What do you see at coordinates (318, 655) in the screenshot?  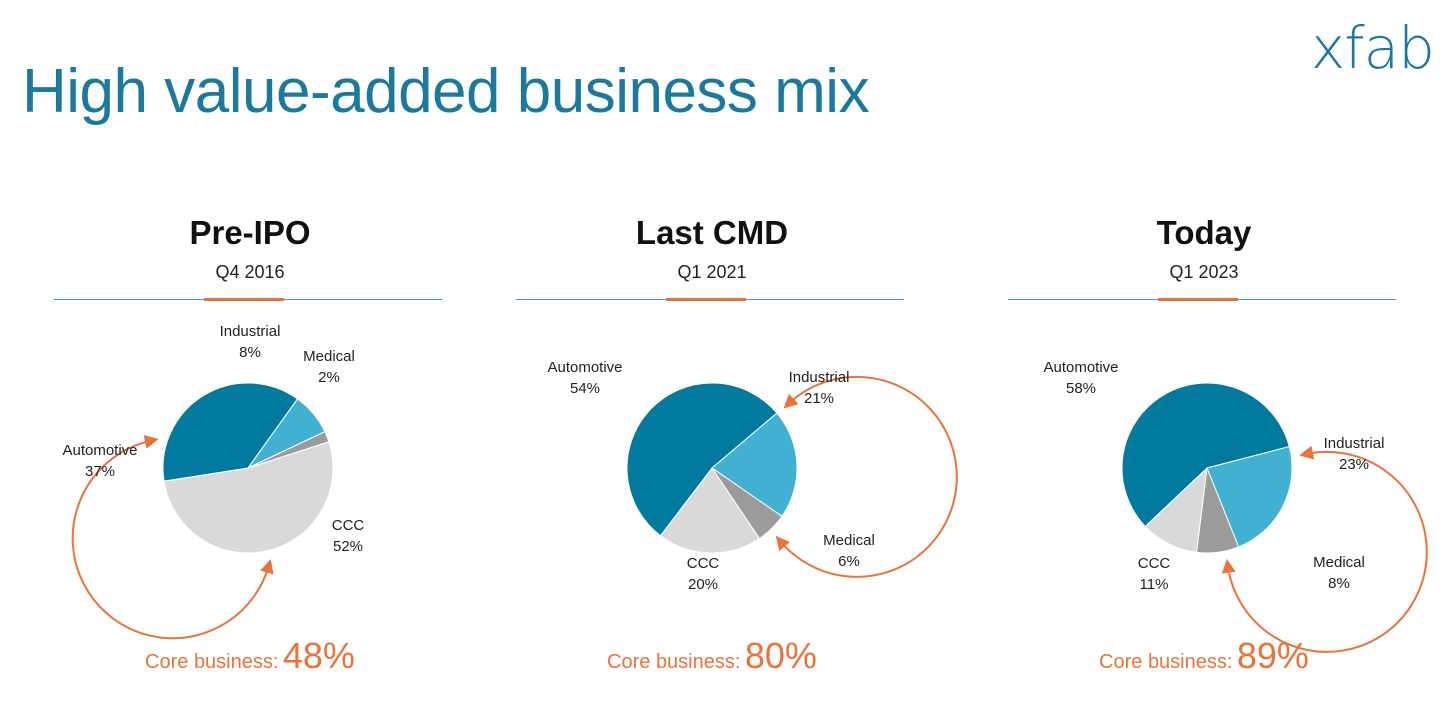 I see `core-business-value: 48%` at bounding box center [318, 655].